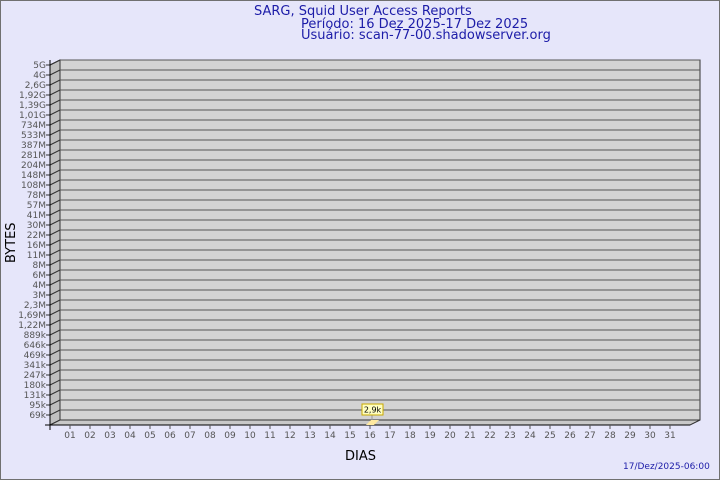 The width and height of the screenshot is (720, 480). Describe the element at coordinates (37, 416) in the screenshot. I see `y-tick-label: 69k` at that location.